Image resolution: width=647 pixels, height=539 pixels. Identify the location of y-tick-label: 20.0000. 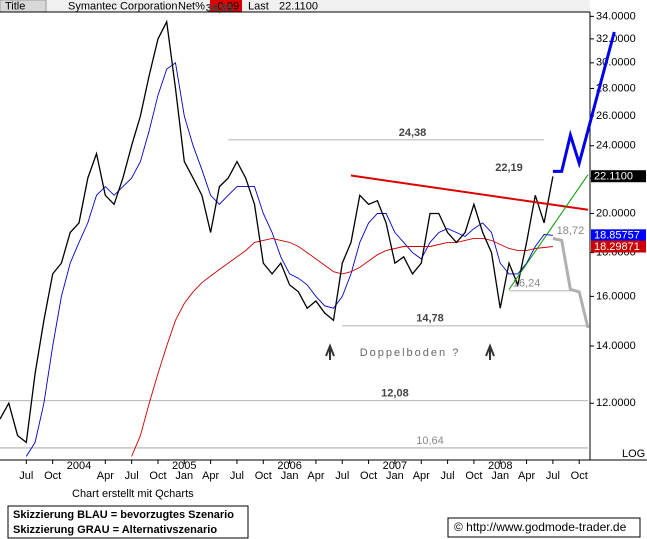
(616, 213).